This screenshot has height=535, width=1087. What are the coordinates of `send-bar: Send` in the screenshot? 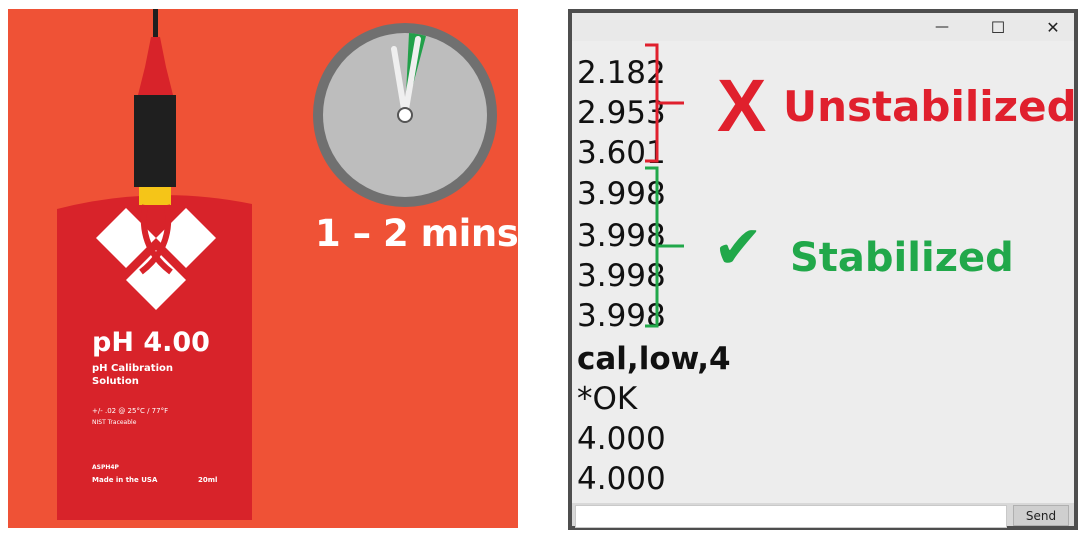 It's located at (823, 515).